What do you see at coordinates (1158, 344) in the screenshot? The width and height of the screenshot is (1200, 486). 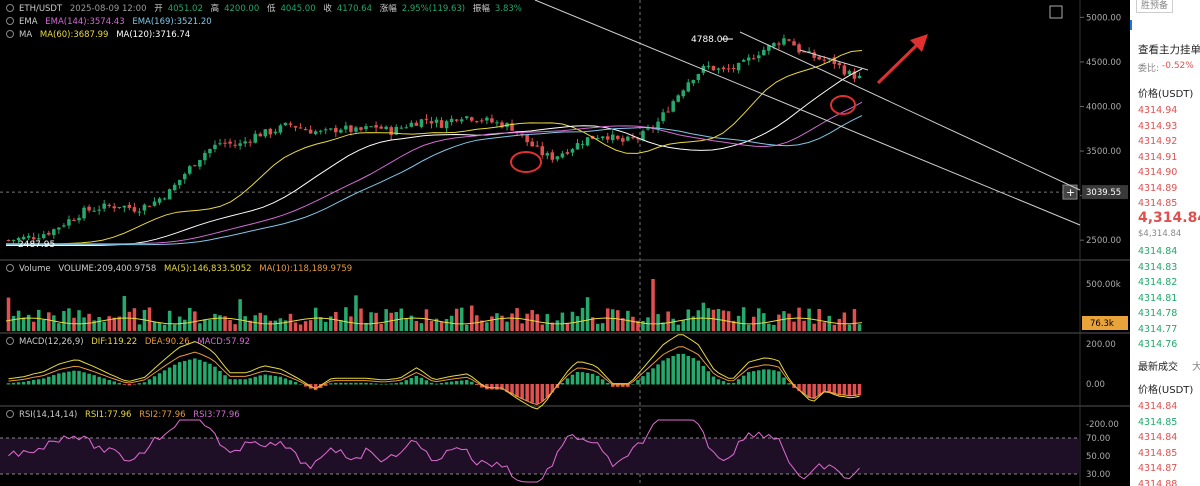 I see `bid-row: 4314.76` at bounding box center [1158, 344].